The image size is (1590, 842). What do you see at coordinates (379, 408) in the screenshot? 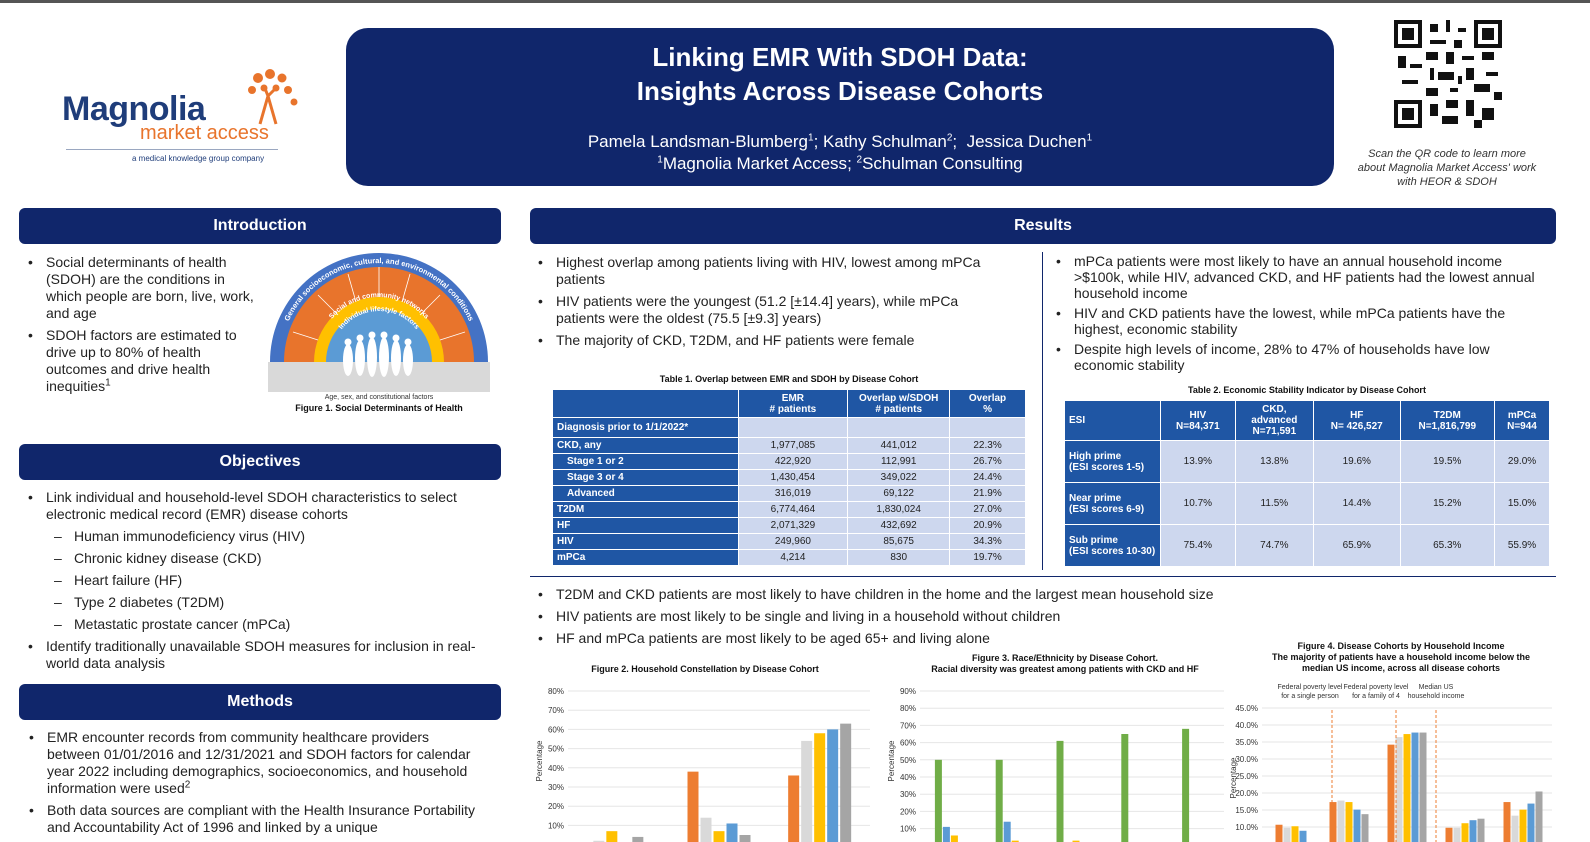
I see `figure1-caption: Figure 1. Social Determinants of Health` at bounding box center [379, 408].